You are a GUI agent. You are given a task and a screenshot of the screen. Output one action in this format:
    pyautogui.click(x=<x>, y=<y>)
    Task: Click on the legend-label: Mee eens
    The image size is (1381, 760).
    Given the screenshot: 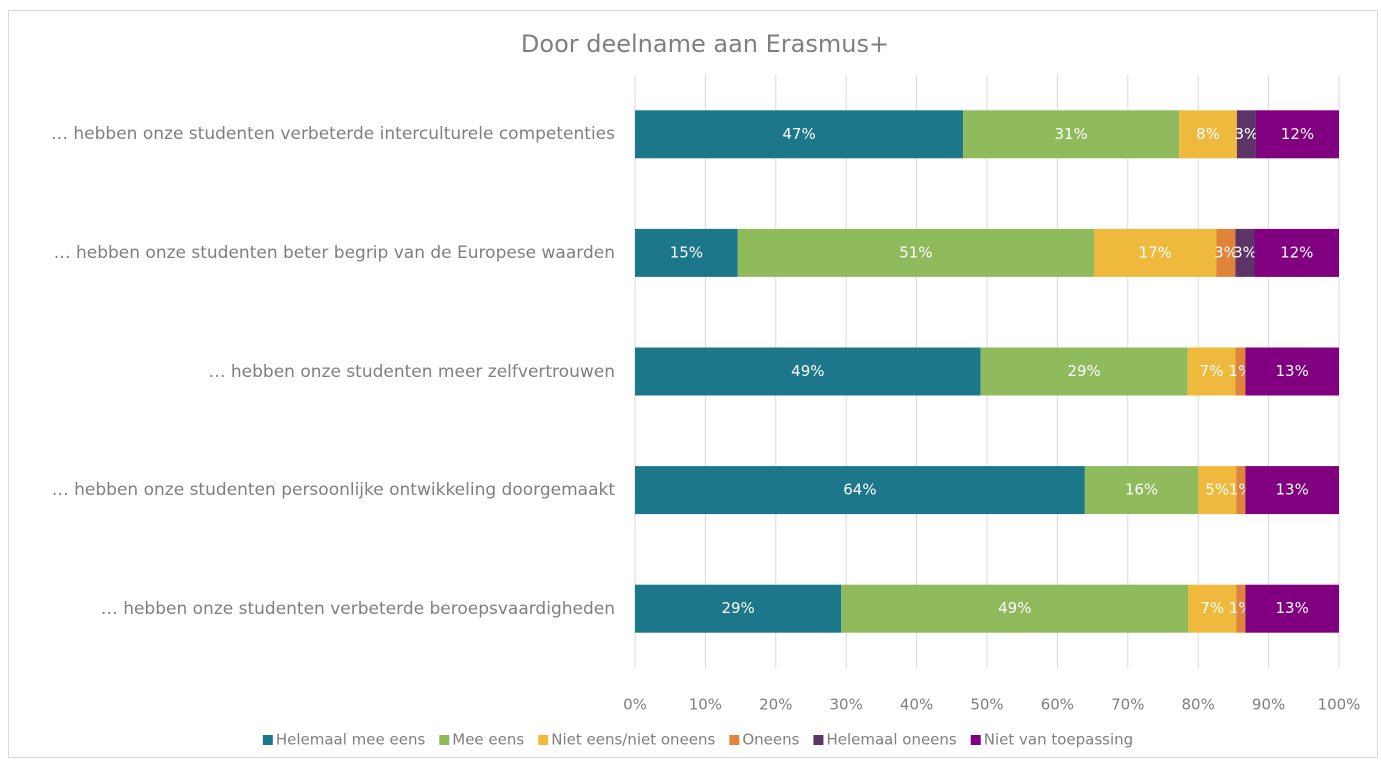 What is the action you would take?
    pyautogui.click(x=488, y=740)
    